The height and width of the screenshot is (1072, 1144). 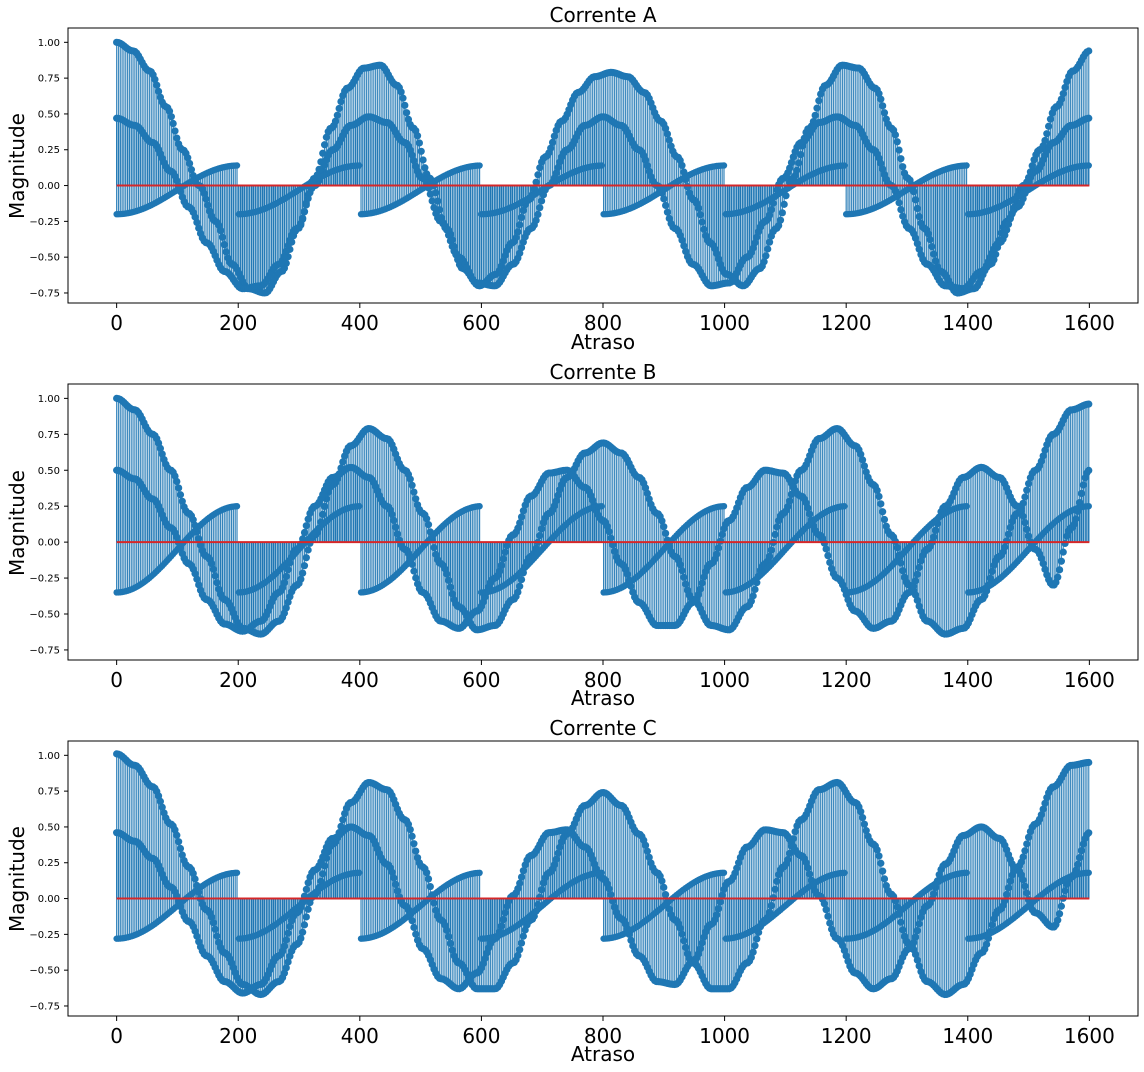 What do you see at coordinates (49, 186) in the screenshot?
I see `y-tick-label: 0.00` at bounding box center [49, 186].